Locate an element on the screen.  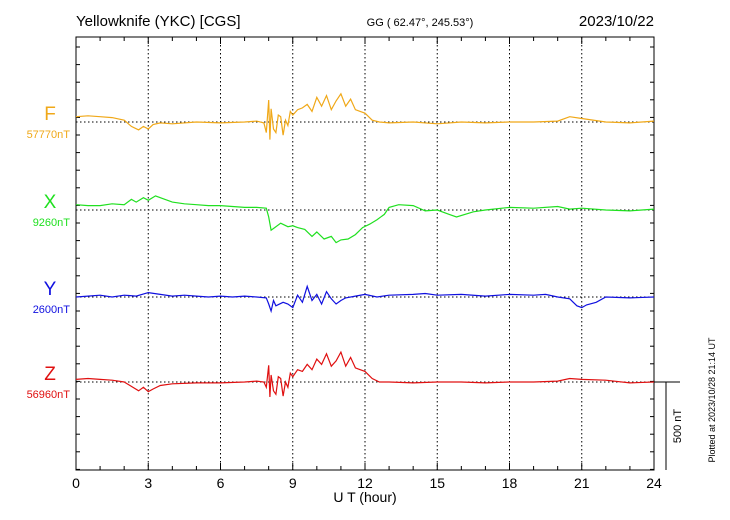
series-x: X 9260nT is located at coordinates (344, 218).